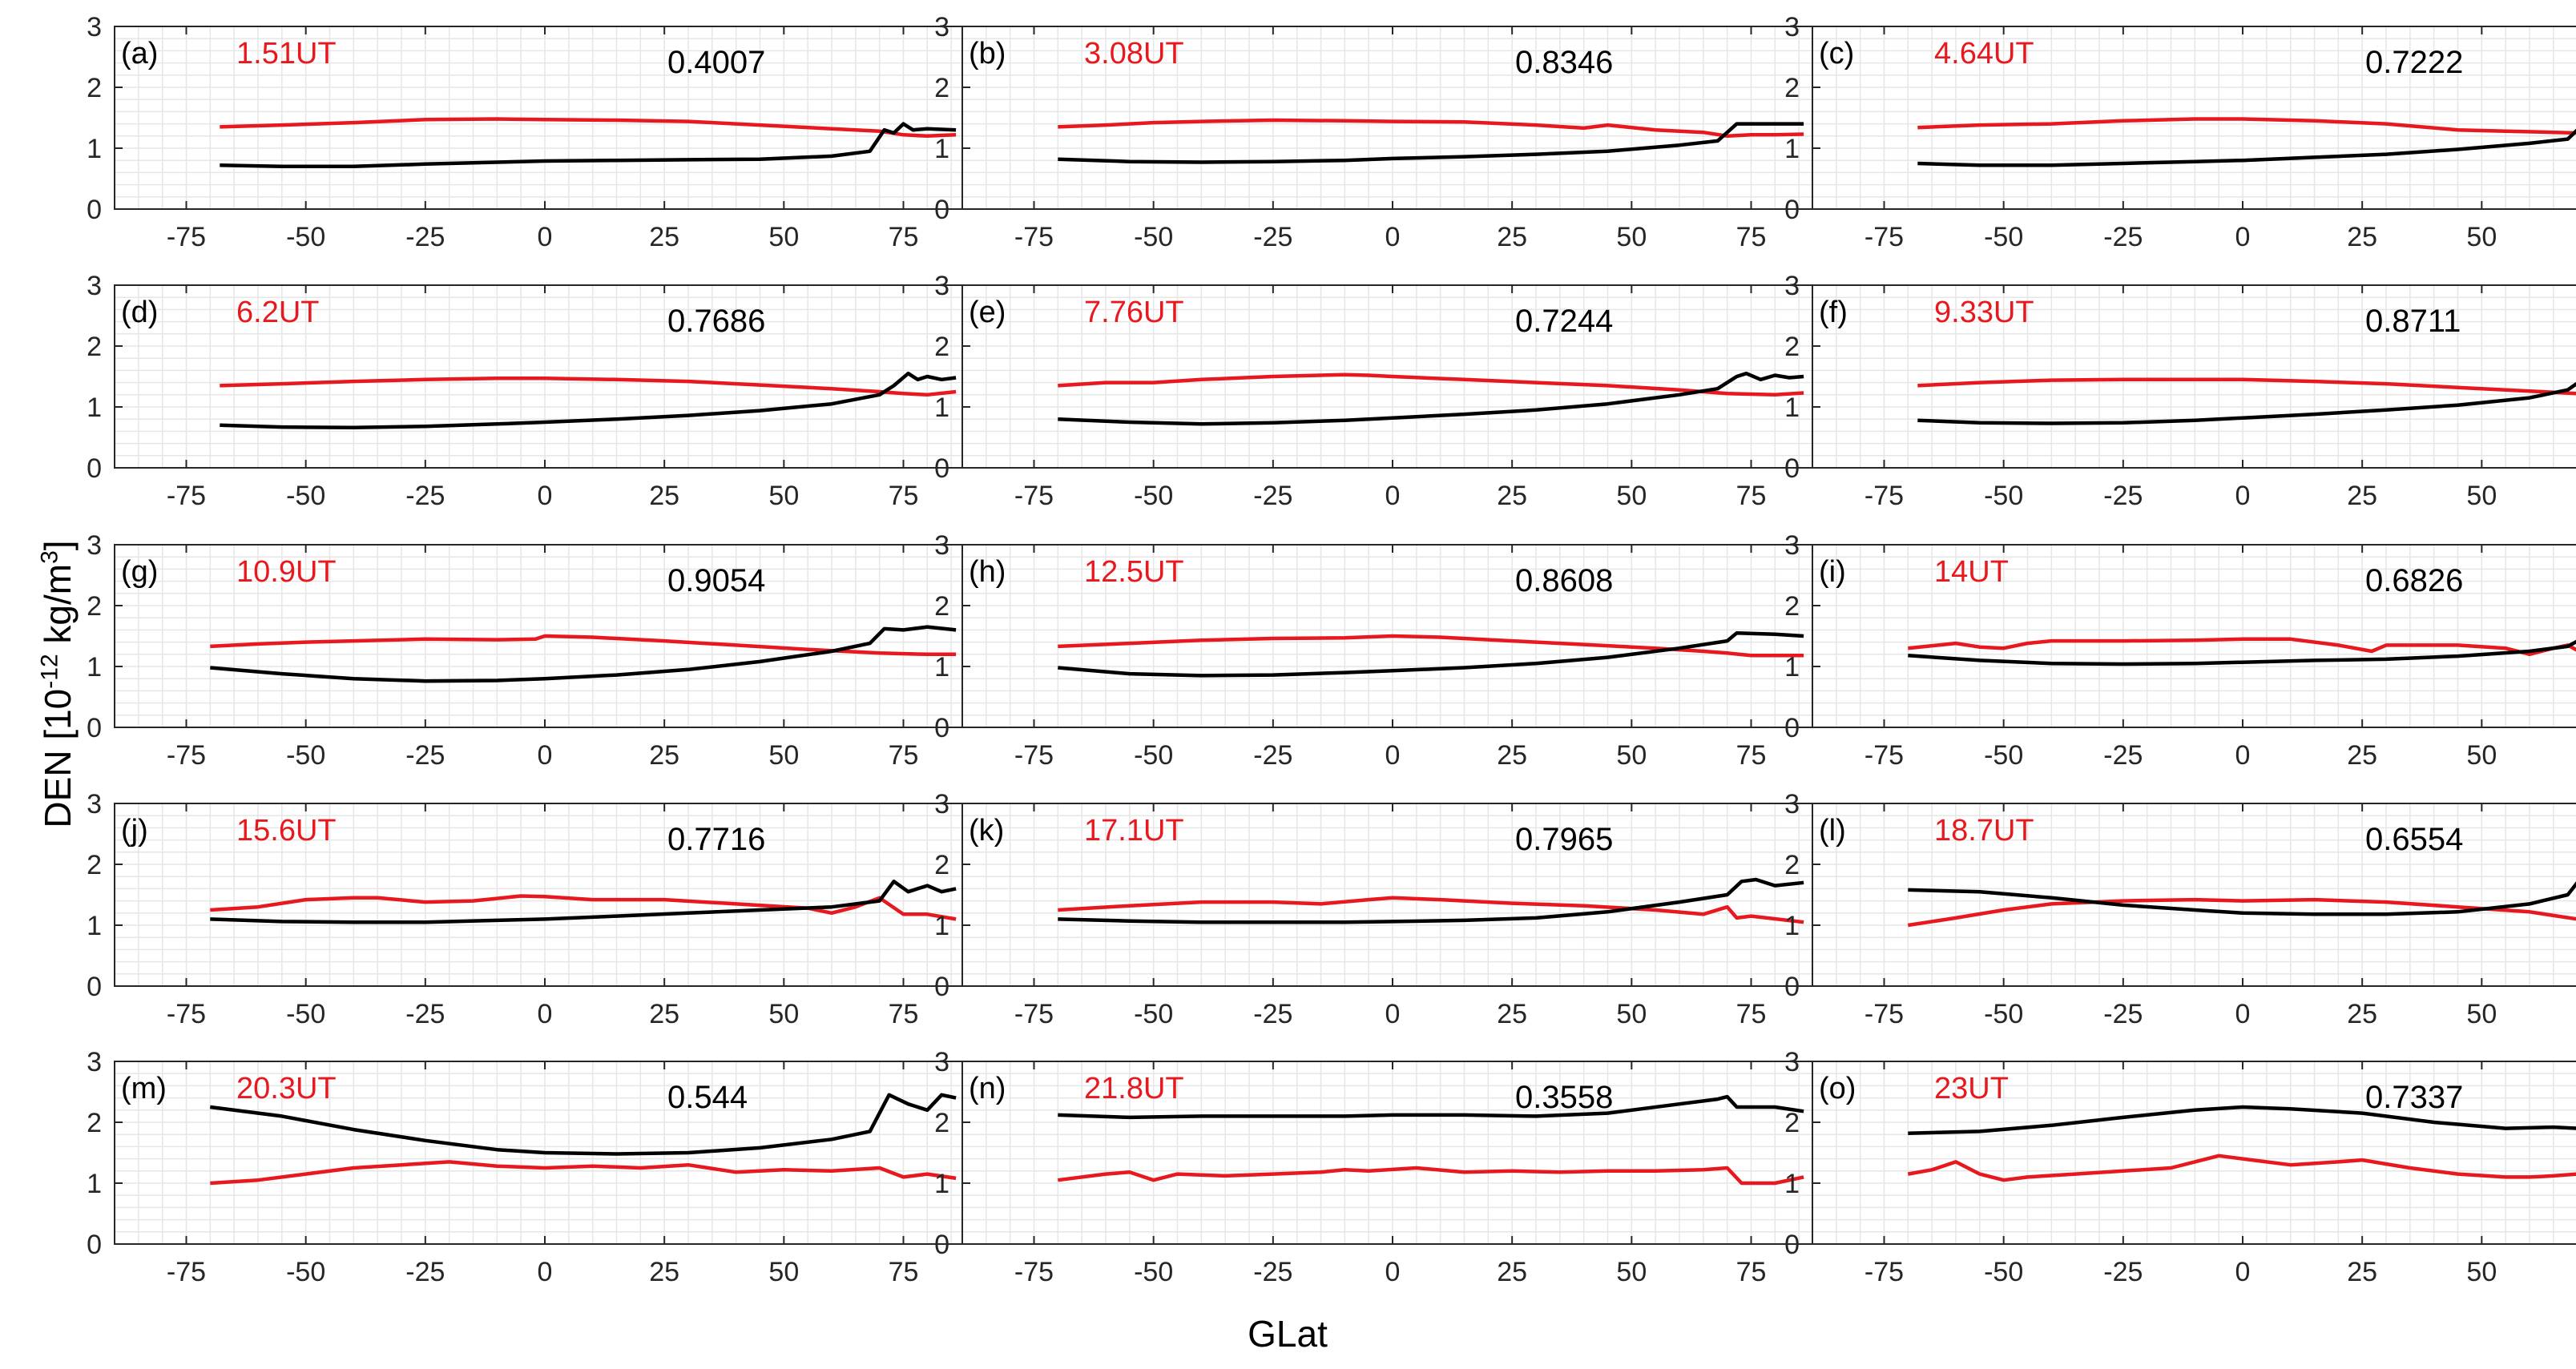 This screenshot has height=1369, width=2576. What do you see at coordinates (986, 831) in the screenshot?
I see `panel-label: (k)` at bounding box center [986, 831].